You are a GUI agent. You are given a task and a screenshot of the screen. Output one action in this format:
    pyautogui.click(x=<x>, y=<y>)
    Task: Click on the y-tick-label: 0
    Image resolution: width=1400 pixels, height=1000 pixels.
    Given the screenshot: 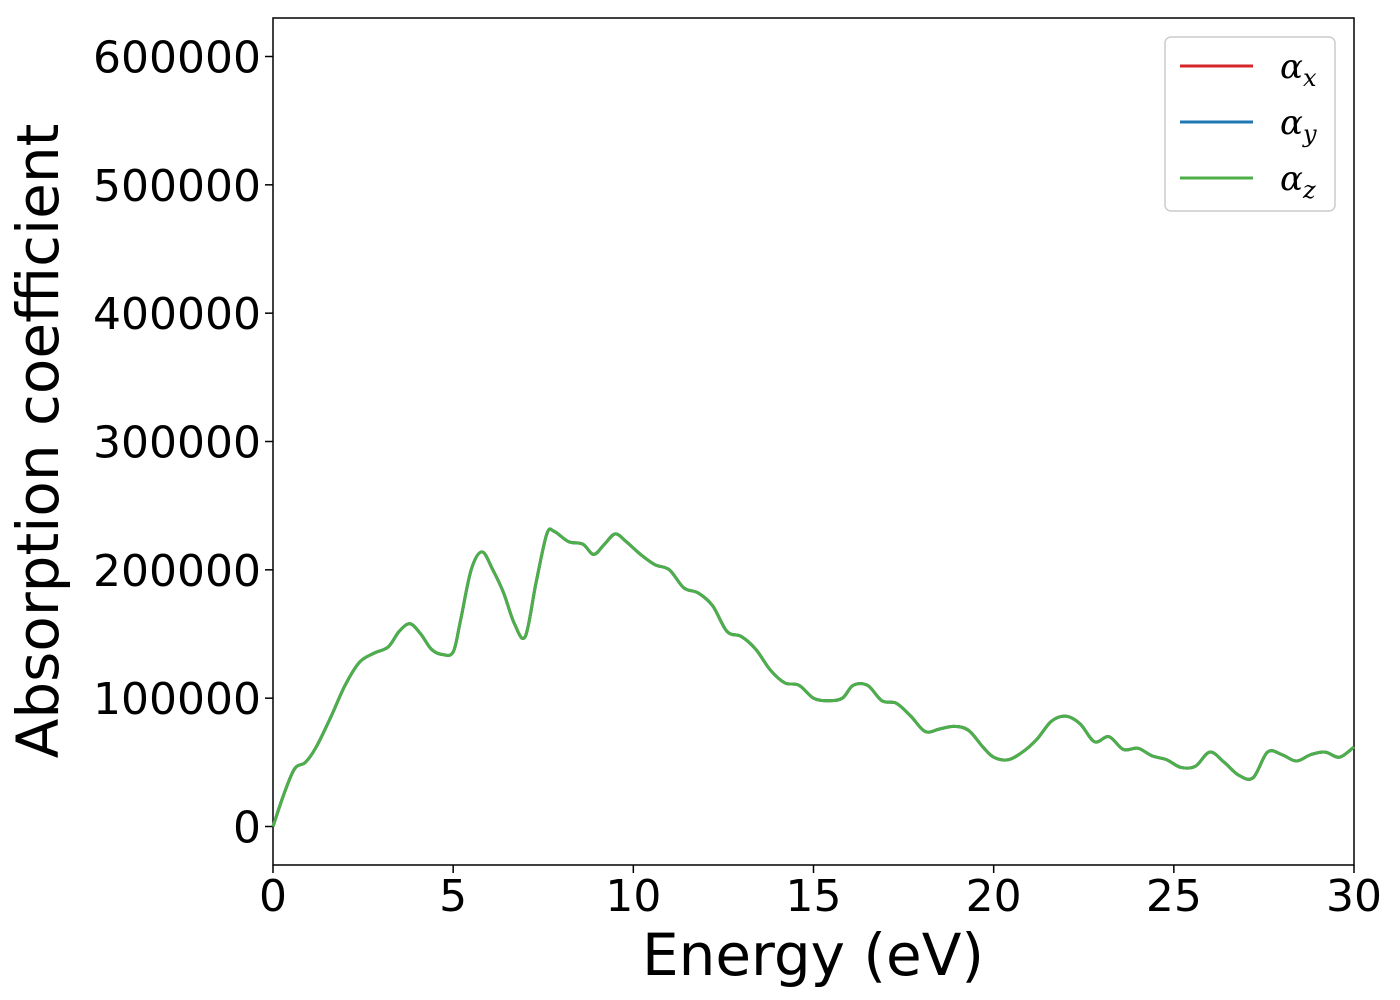 What is the action you would take?
    pyautogui.click(x=247, y=828)
    